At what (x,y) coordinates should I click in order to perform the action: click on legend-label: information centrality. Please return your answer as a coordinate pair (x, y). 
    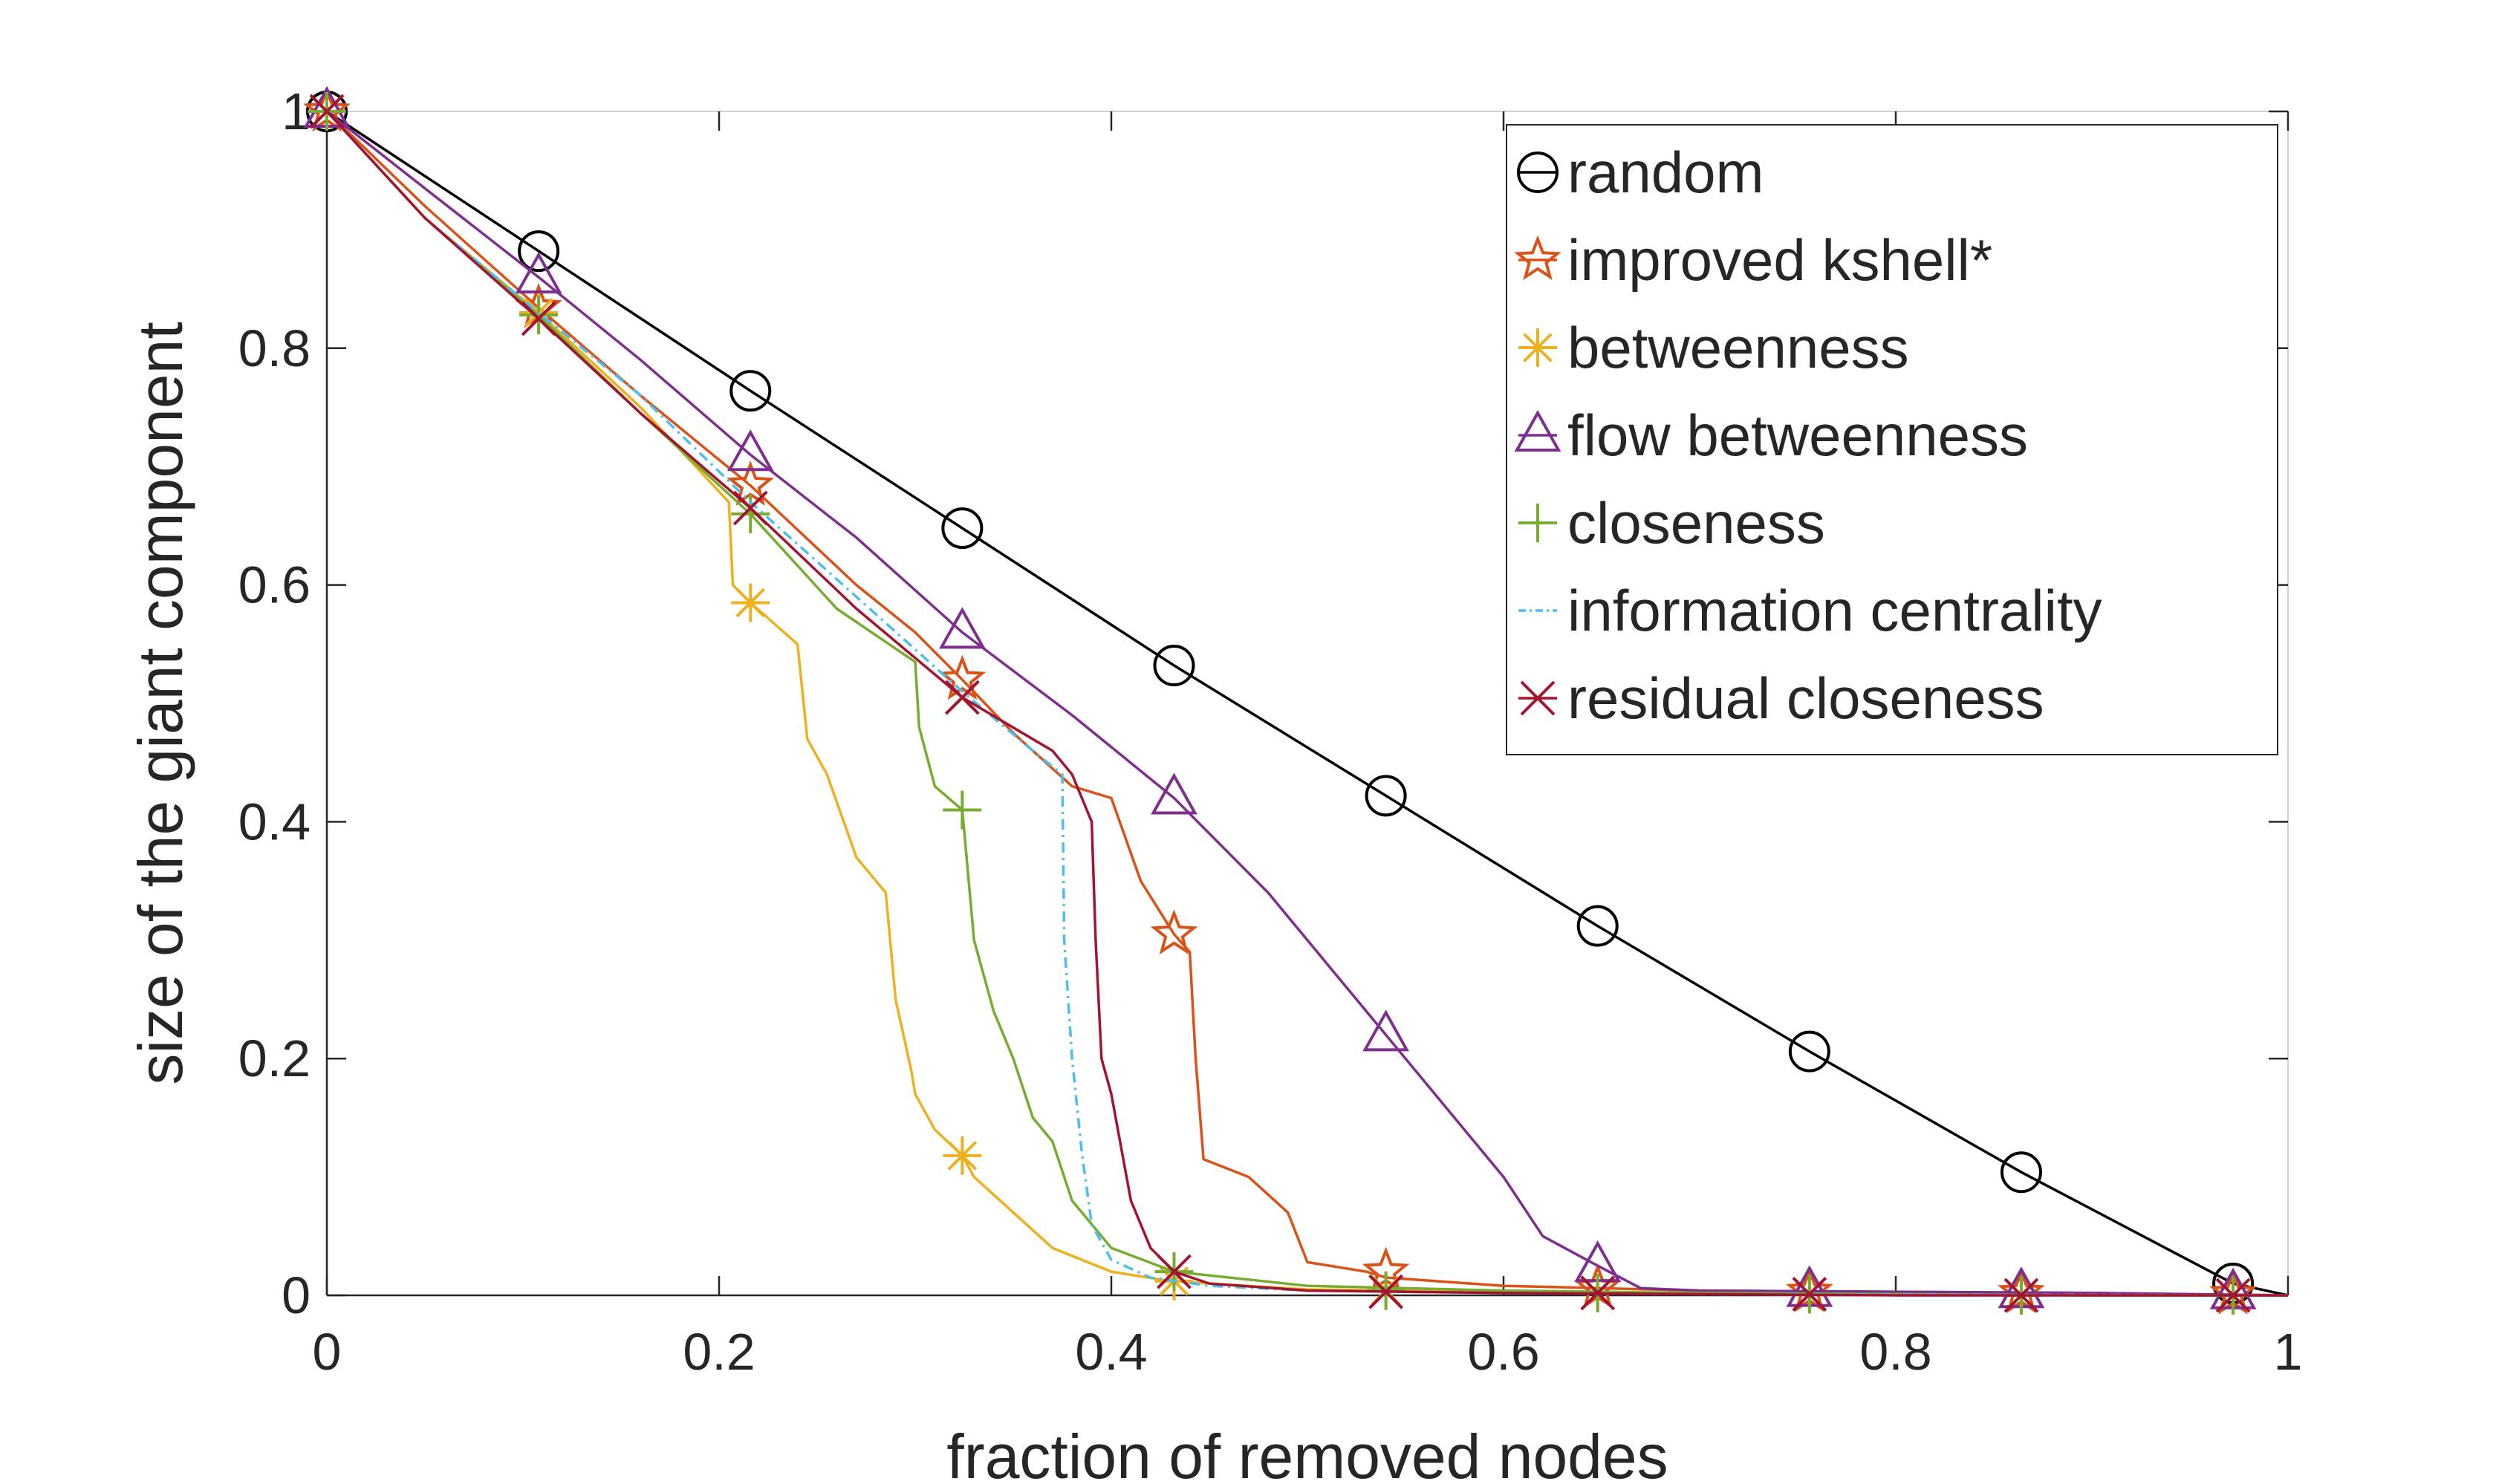
    Looking at the image, I should click on (1835, 610).